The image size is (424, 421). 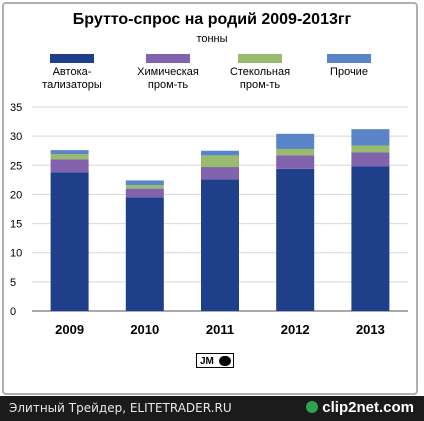 What do you see at coordinates (212, 19) in the screenshot?
I see `chart-title: Брутто-спрос на родий 2009-2013гг` at bounding box center [212, 19].